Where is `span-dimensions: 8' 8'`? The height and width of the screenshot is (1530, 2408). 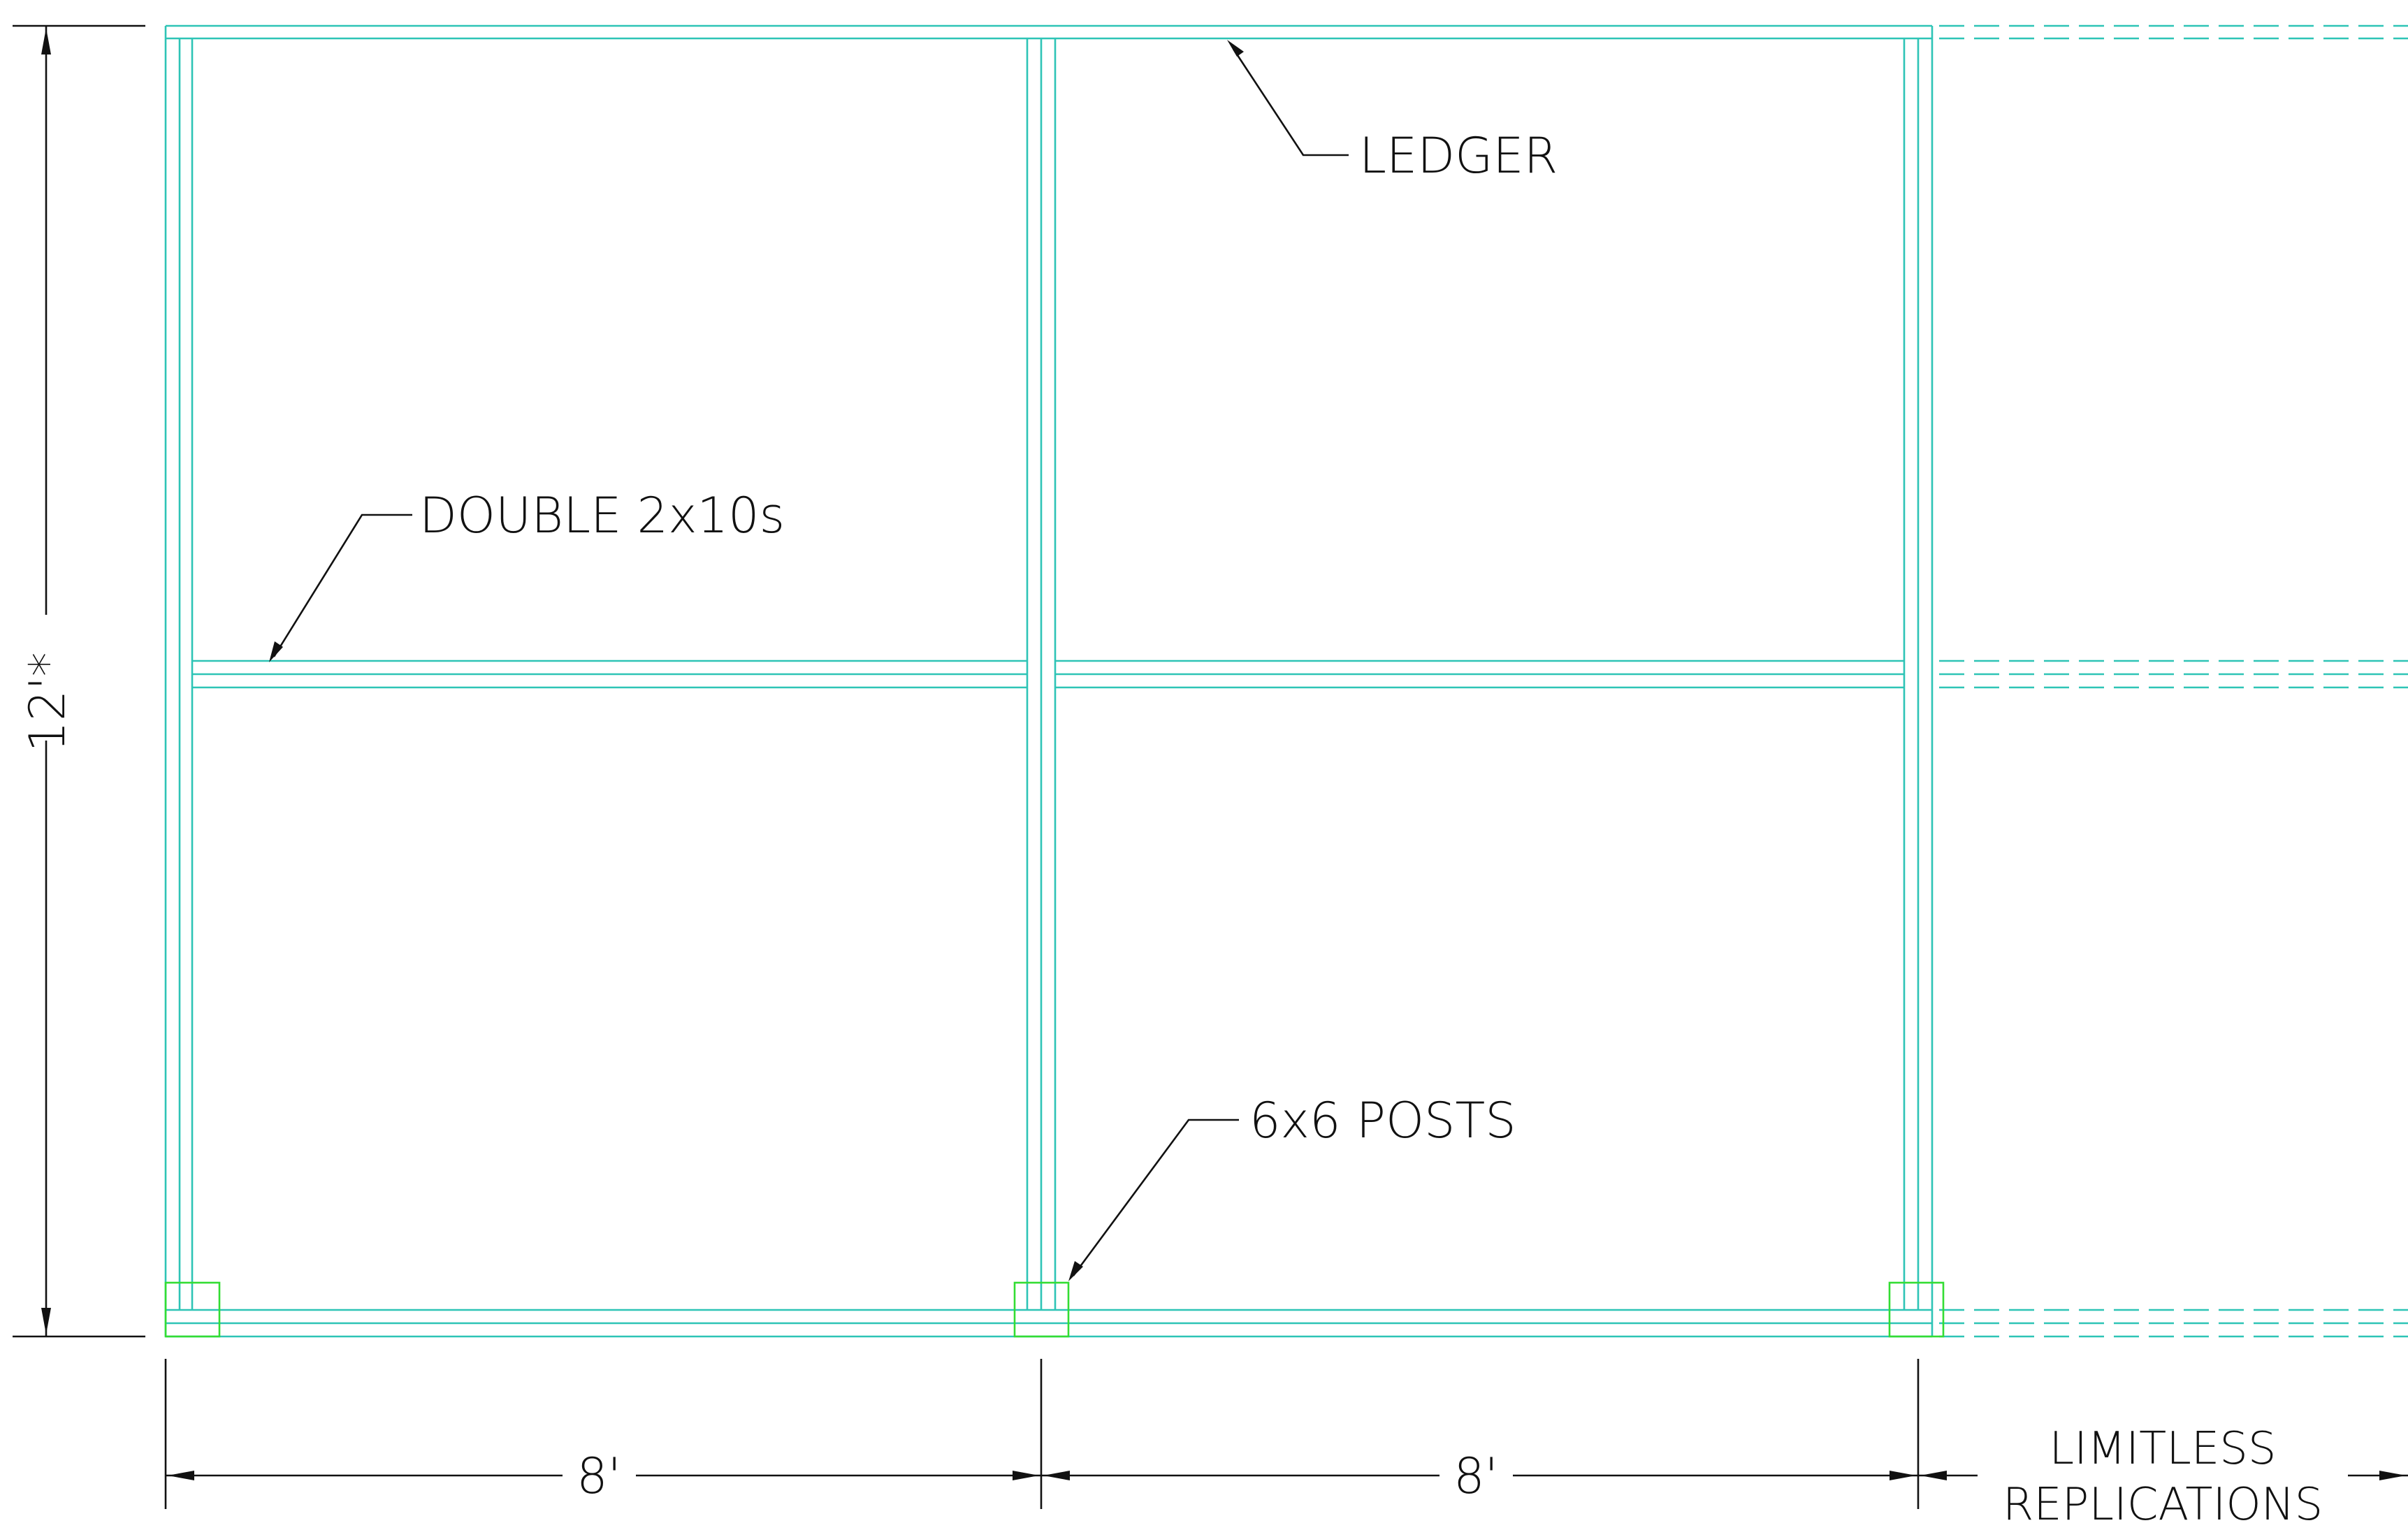 span-dimensions: 8' 8' is located at coordinates (1042, 1434).